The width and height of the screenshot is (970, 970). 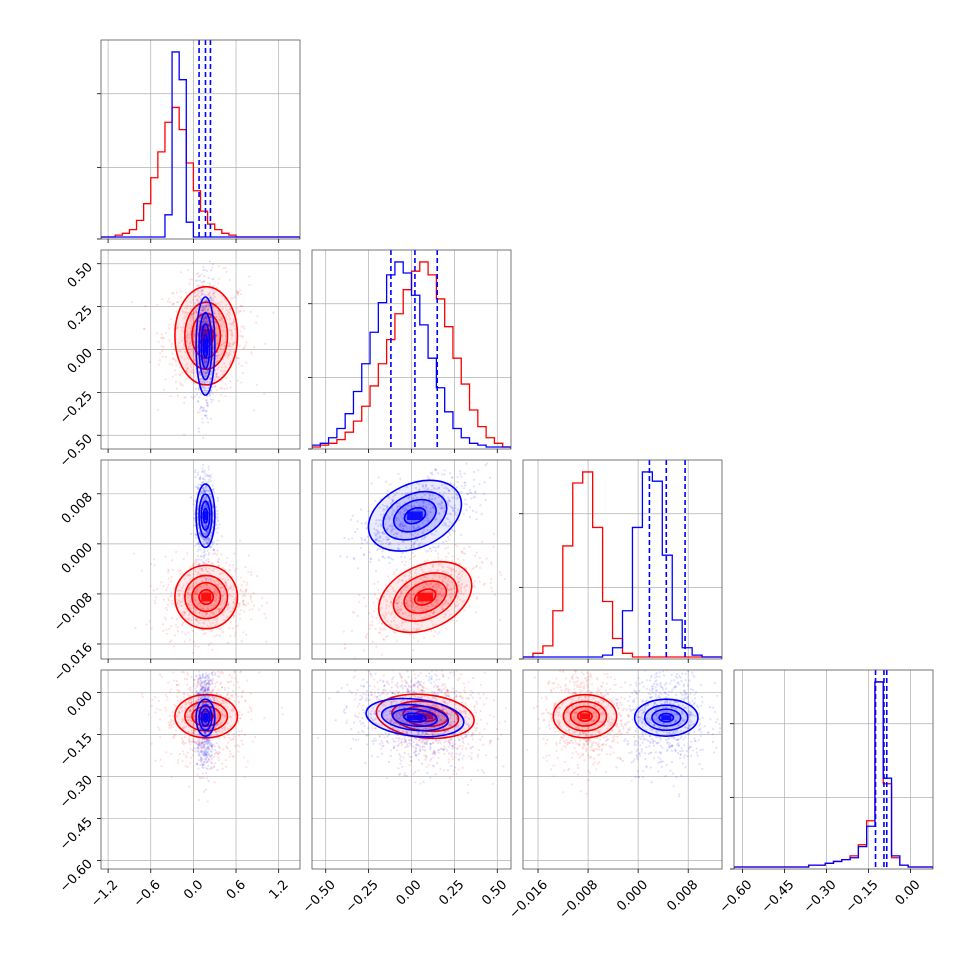 What do you see at coordinates (205, 346) in the screenshot?
I see `density-core-blue` at bounding box center [205, 346].